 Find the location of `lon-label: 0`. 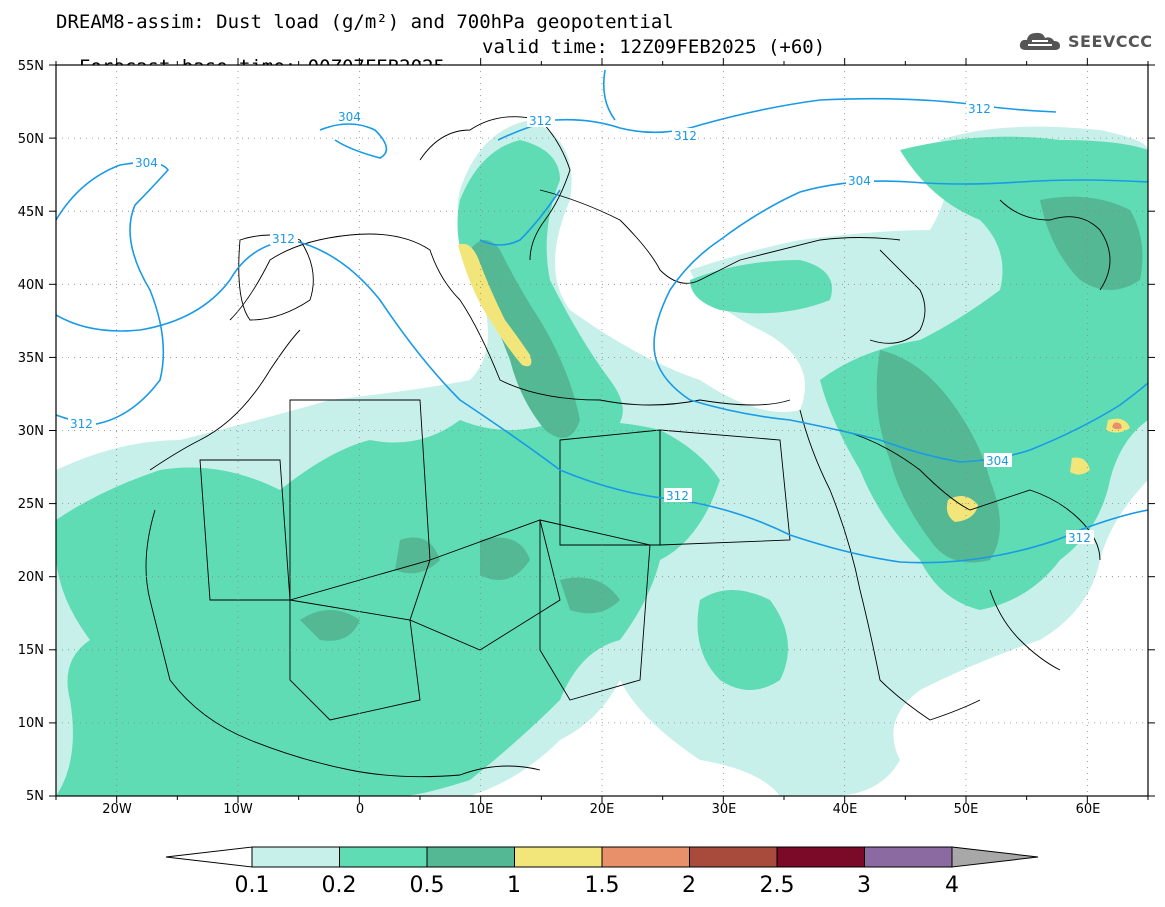

lon-label: 0 is located at coordinates (360, 809).